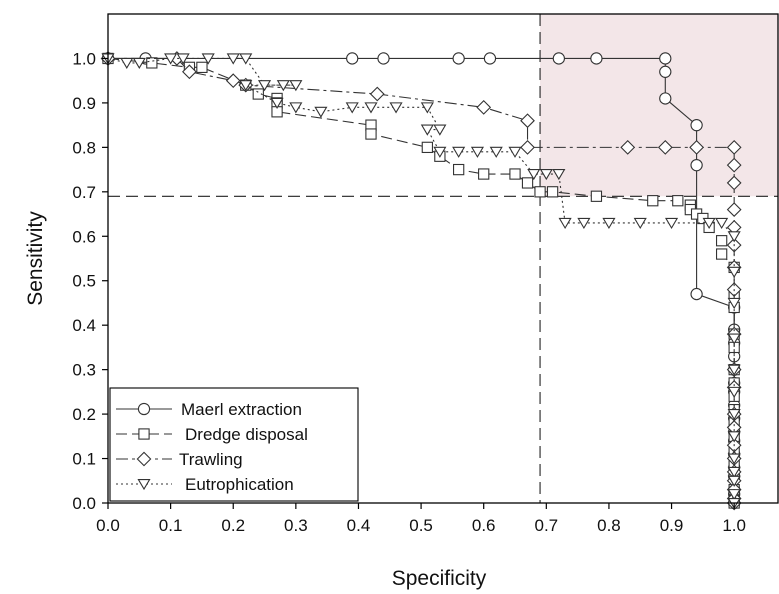 The height and width of the screenshot is (594, 779). What do you see at coordinates (144, 409) in the screenshot?
I see `legend-marker-maerl-extraction` at bounding box center [144, 409].